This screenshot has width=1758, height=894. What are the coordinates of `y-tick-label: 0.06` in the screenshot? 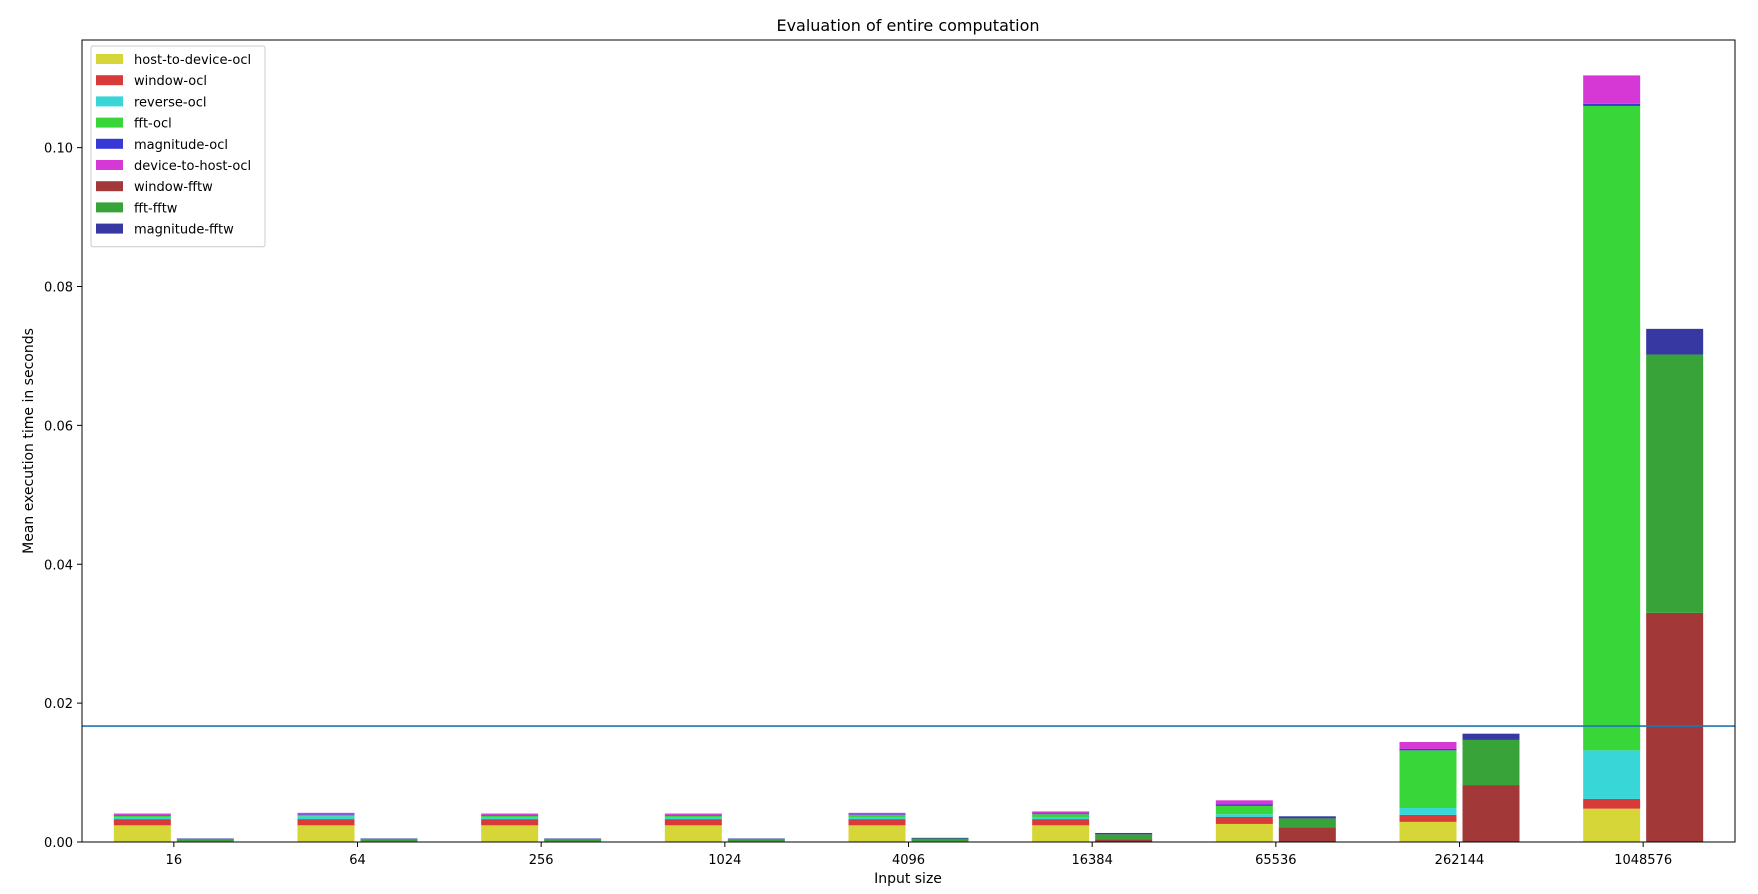 It's located at (58, 426).